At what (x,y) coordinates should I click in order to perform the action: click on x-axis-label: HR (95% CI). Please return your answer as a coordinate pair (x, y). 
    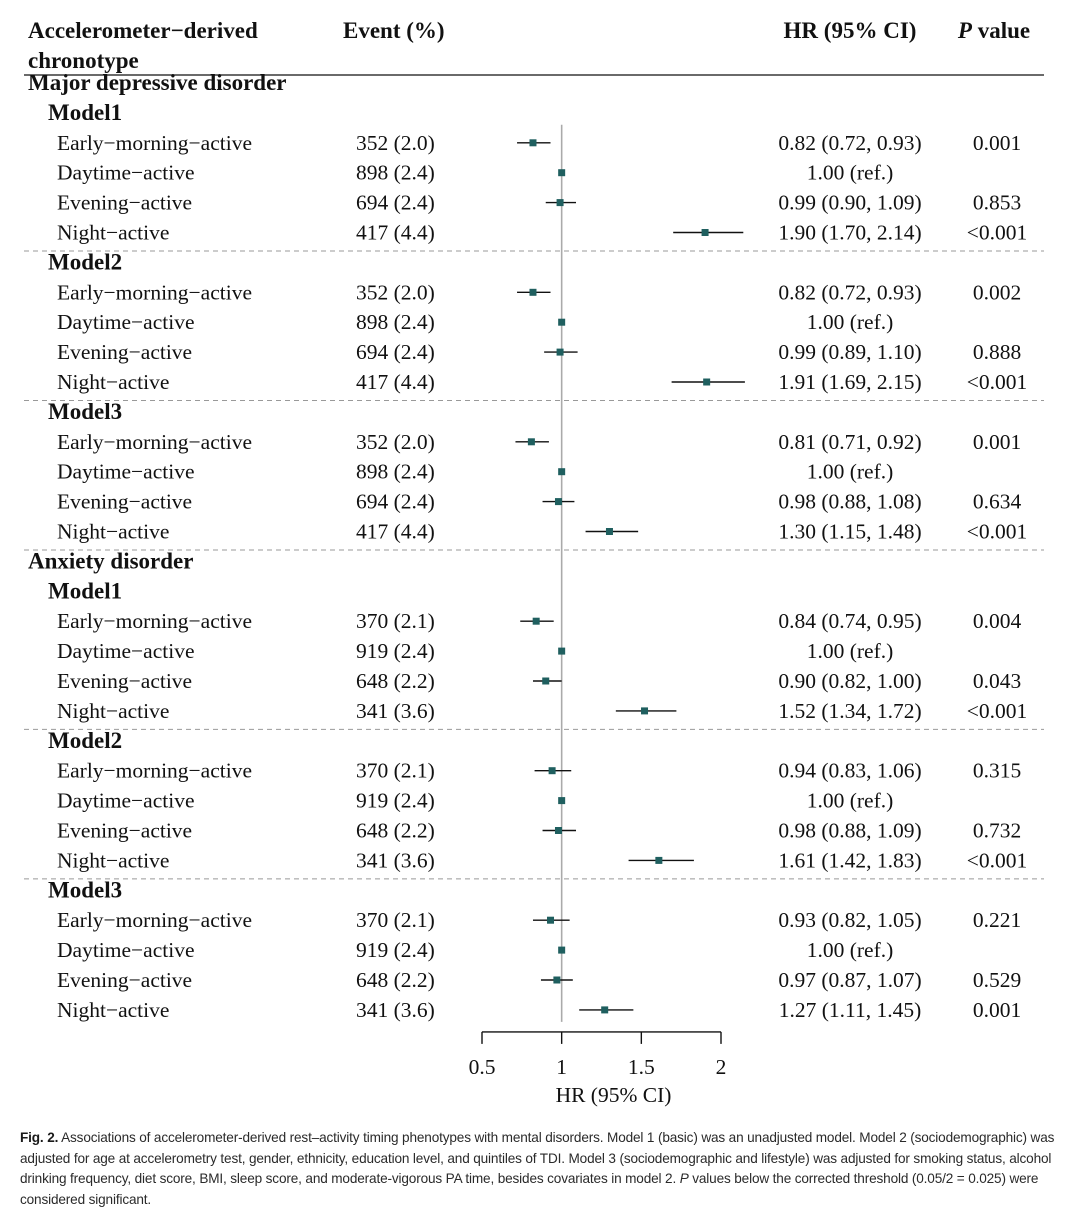
    Looking at the image, I should click on (614, 1095).